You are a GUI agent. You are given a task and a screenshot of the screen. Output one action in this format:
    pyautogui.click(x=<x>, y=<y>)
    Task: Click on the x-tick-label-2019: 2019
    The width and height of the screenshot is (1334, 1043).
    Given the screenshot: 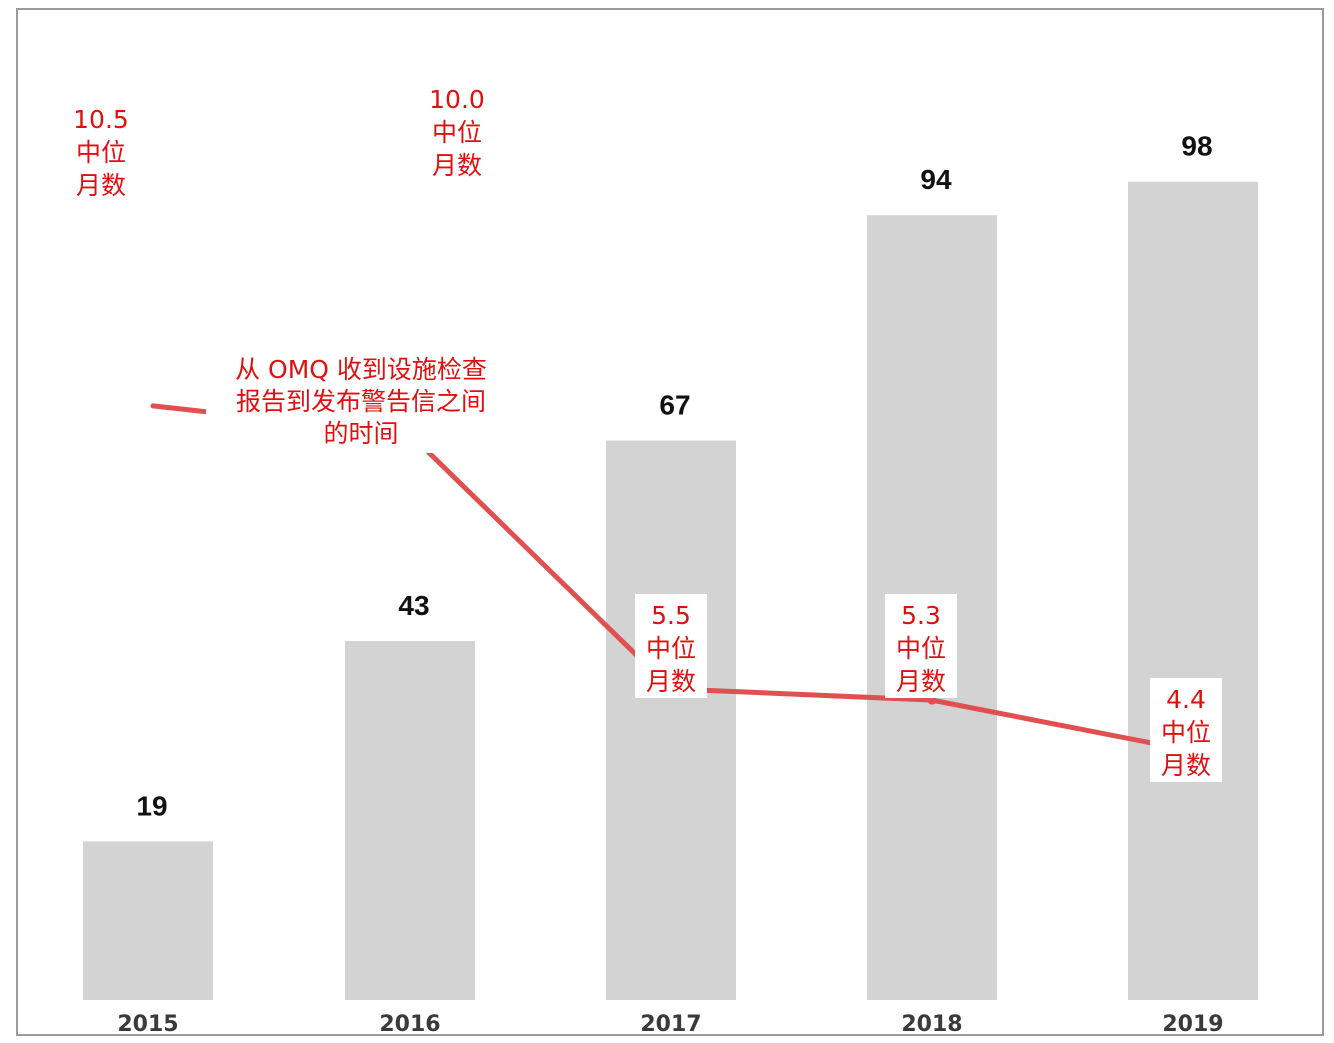 What is the action you would take?
    pyautogui.click(x=1192, y=1024)
    